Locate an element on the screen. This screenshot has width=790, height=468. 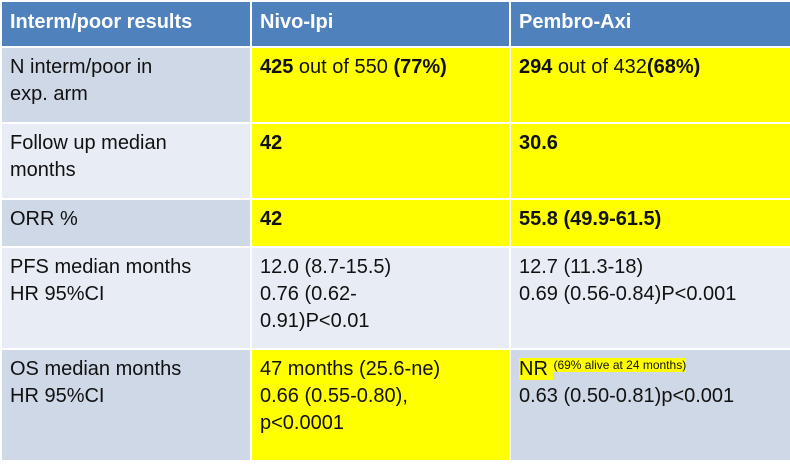
nivo-orr: 42 is located at coordinates (271, 219).